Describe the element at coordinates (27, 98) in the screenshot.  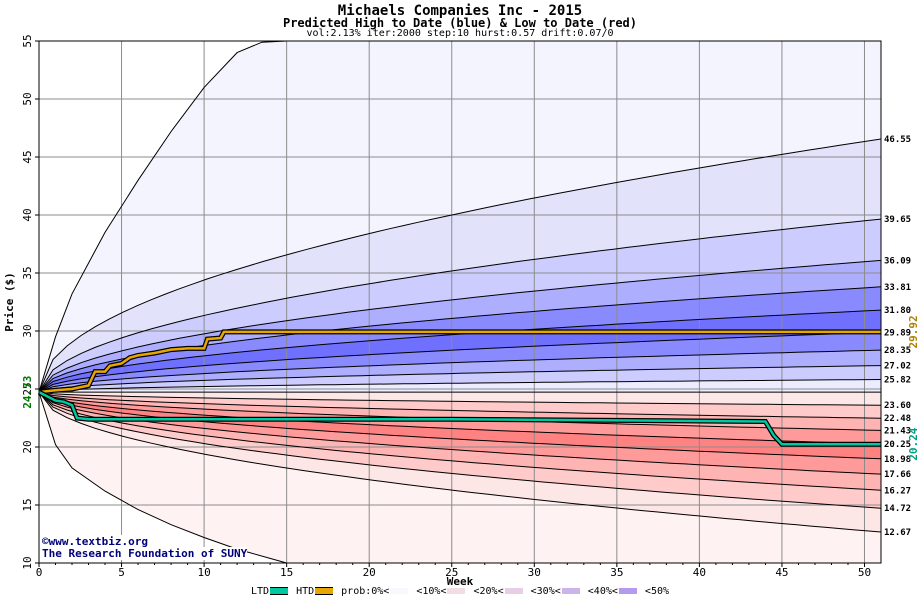
I see `y-tick-label: 50` at that location.